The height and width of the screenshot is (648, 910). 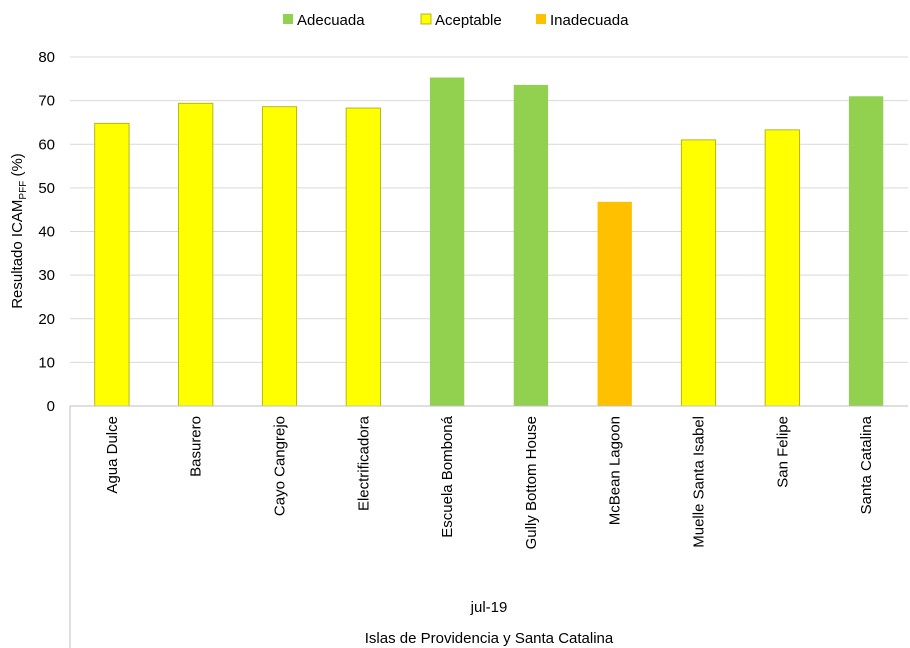 I want to click on legend-swatch-inadecuada, so click(x=541, y=19).